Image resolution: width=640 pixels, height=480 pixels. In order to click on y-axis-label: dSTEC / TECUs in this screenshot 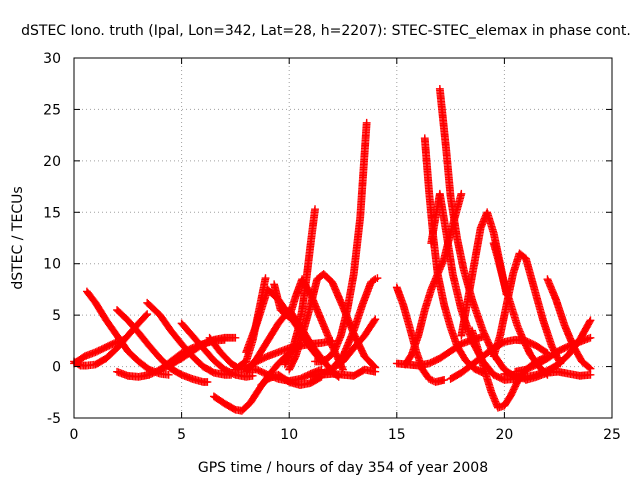, I will do `click(18, 237)`.